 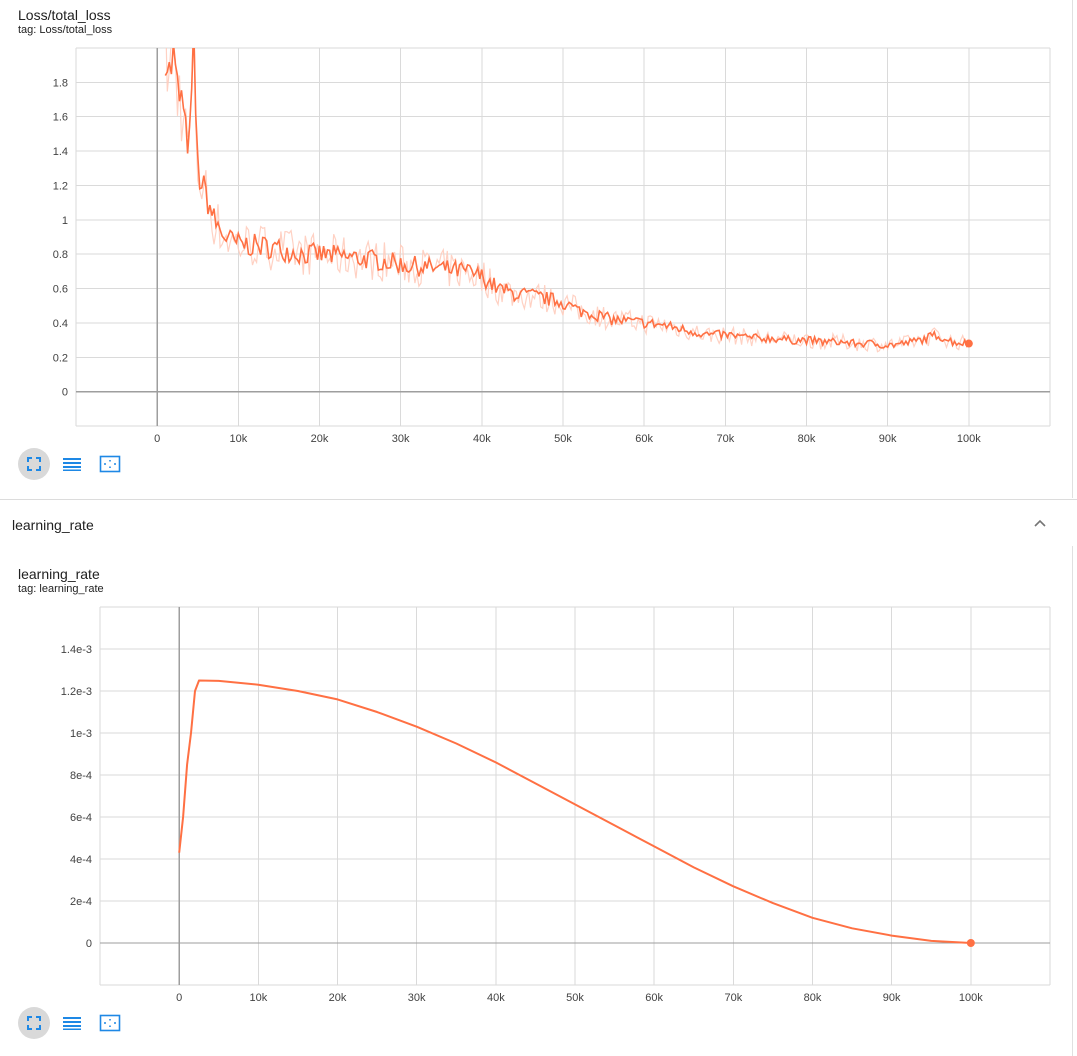 I want to click on lr-x-tick-label: 90k, so click(x=892, y=998).